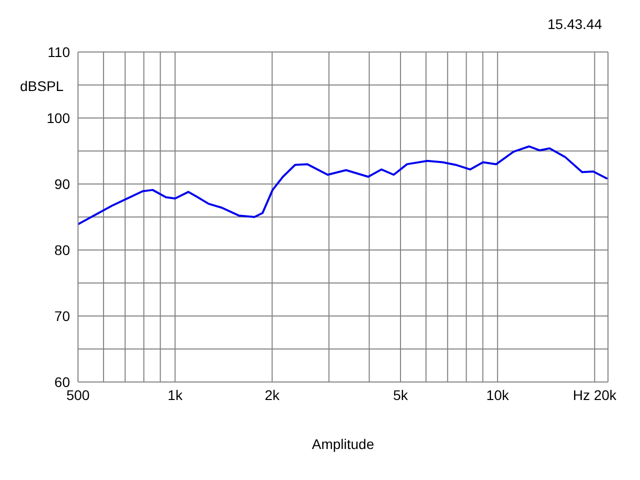 The width and height of the screenshot is (640, 480). Describe the element at coordinates (343, 444) in the screenshot. I see `x-axis-title: Amplitude` at that location.